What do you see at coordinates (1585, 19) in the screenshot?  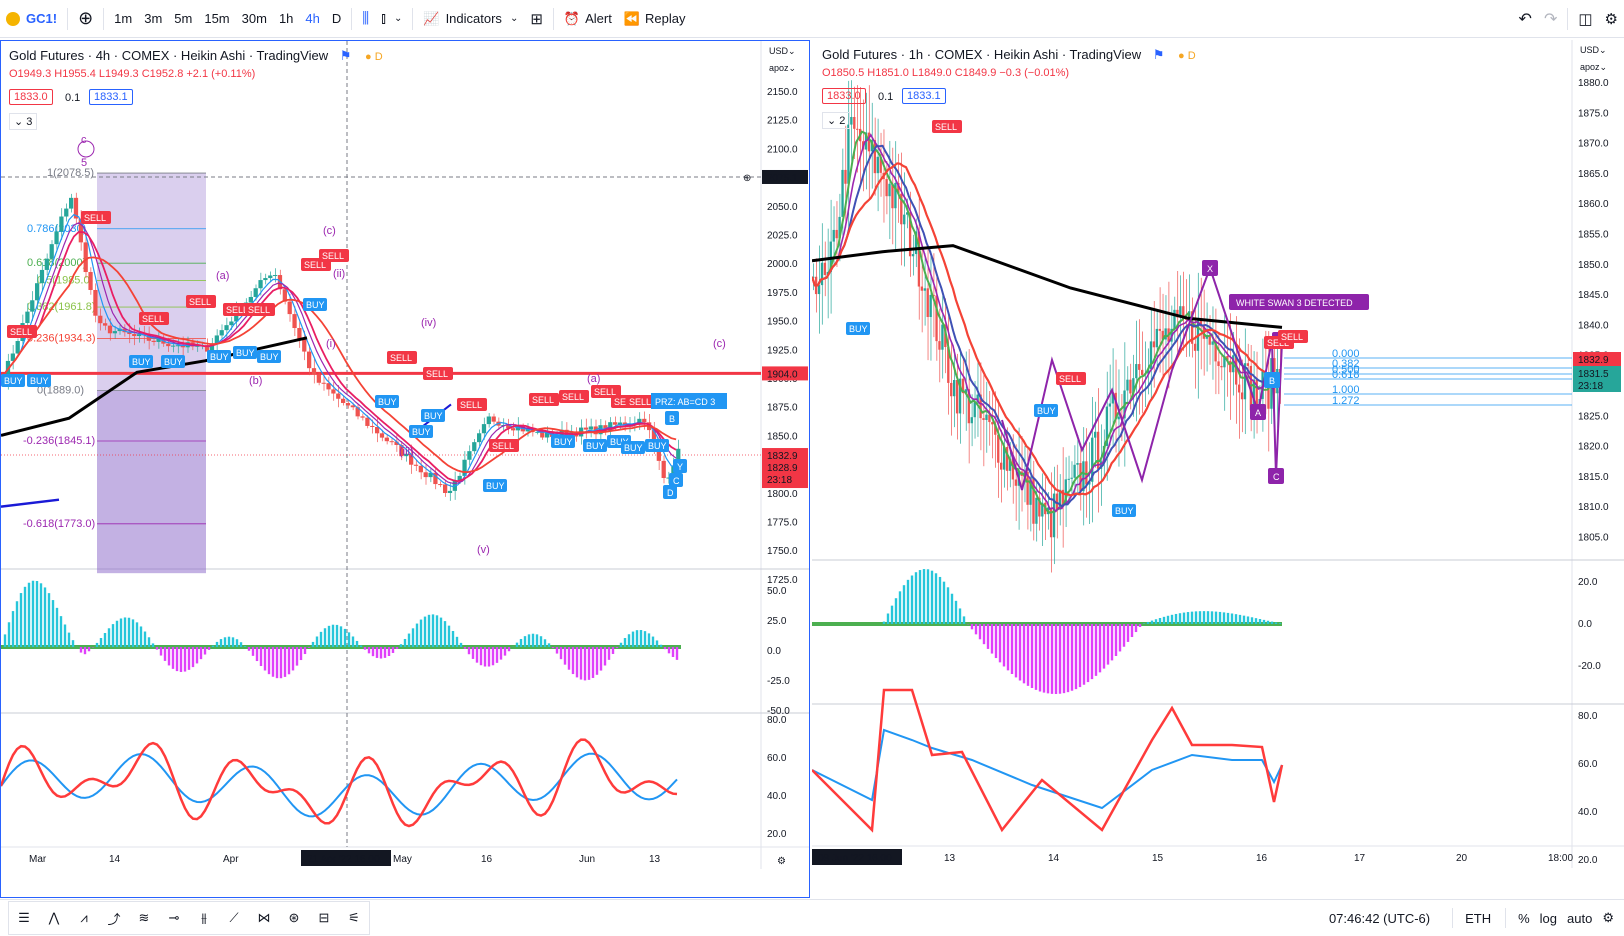 I see `layout-split-button: ◫` at bounding box center [1585, 19].